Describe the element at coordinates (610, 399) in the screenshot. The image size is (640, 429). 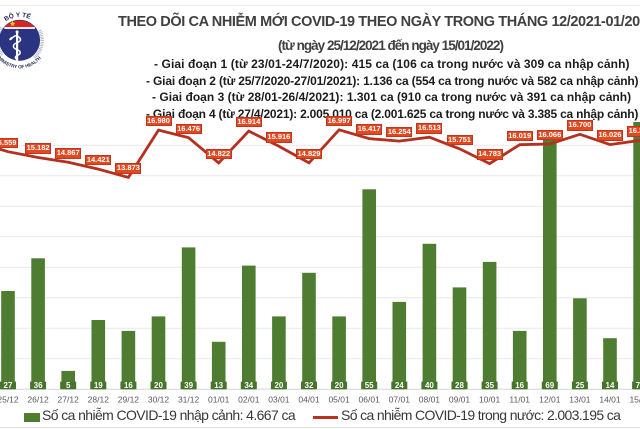
I see `svg-text: 14/01` at that location.